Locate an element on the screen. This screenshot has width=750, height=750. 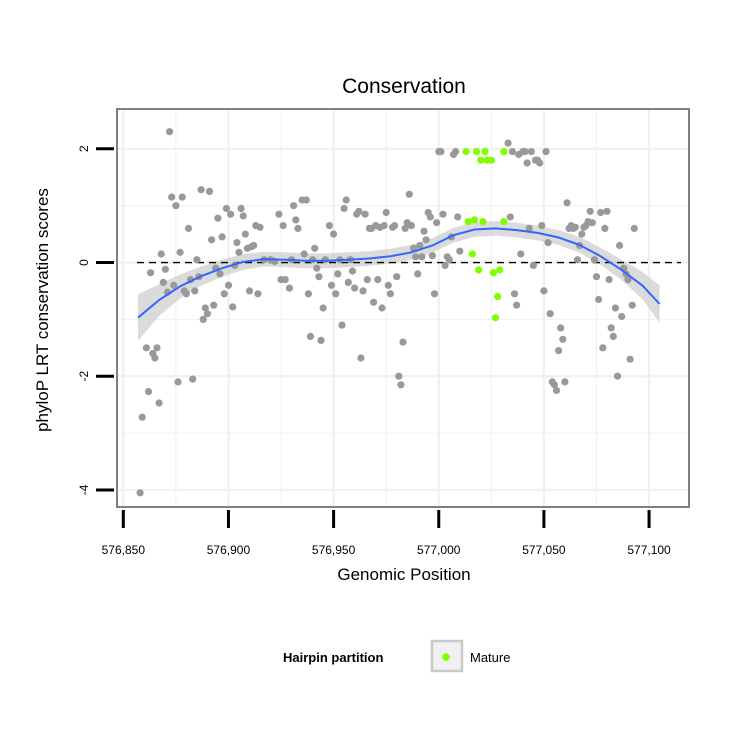
y-tick-label: 2 is located at coordinates (84, 148).